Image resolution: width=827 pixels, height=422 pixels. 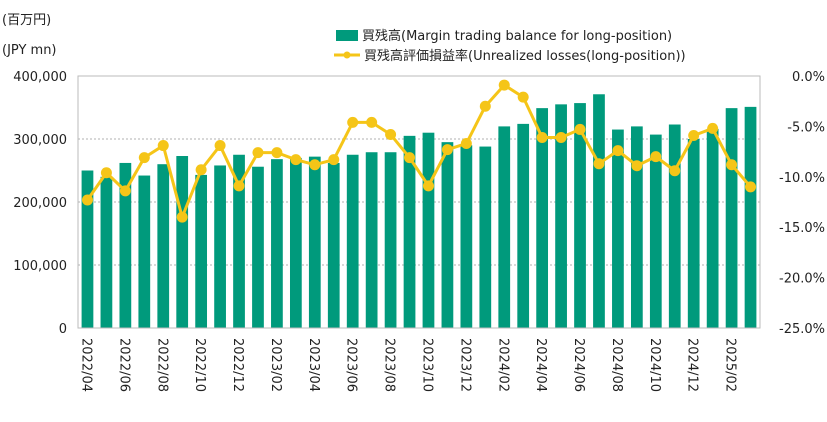 I want to click on x-tick-label: 2022/04, so click(x=85, y=365).